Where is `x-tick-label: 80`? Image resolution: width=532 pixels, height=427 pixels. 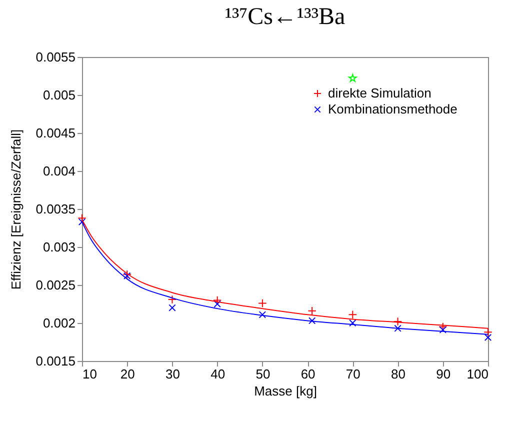
x-tick-label: 80 is located at coordinates (398, 374).